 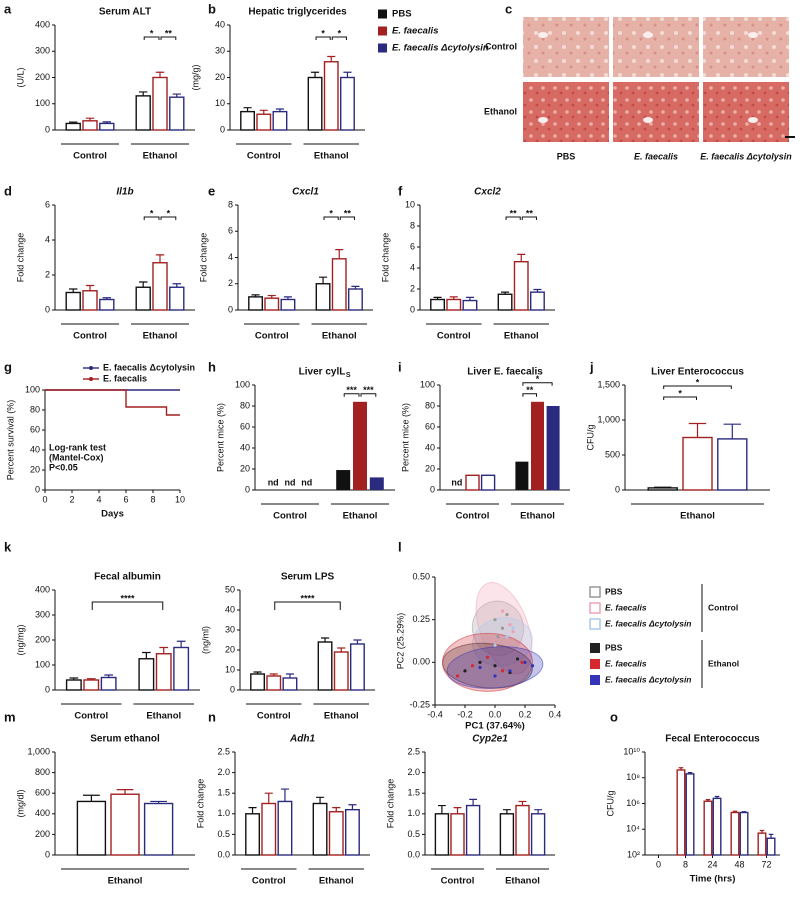 What do you see at coordinates (633, 803) in the screenshot?
I see `y-tick-label: 10⁶` at bounding box center [633, 803].